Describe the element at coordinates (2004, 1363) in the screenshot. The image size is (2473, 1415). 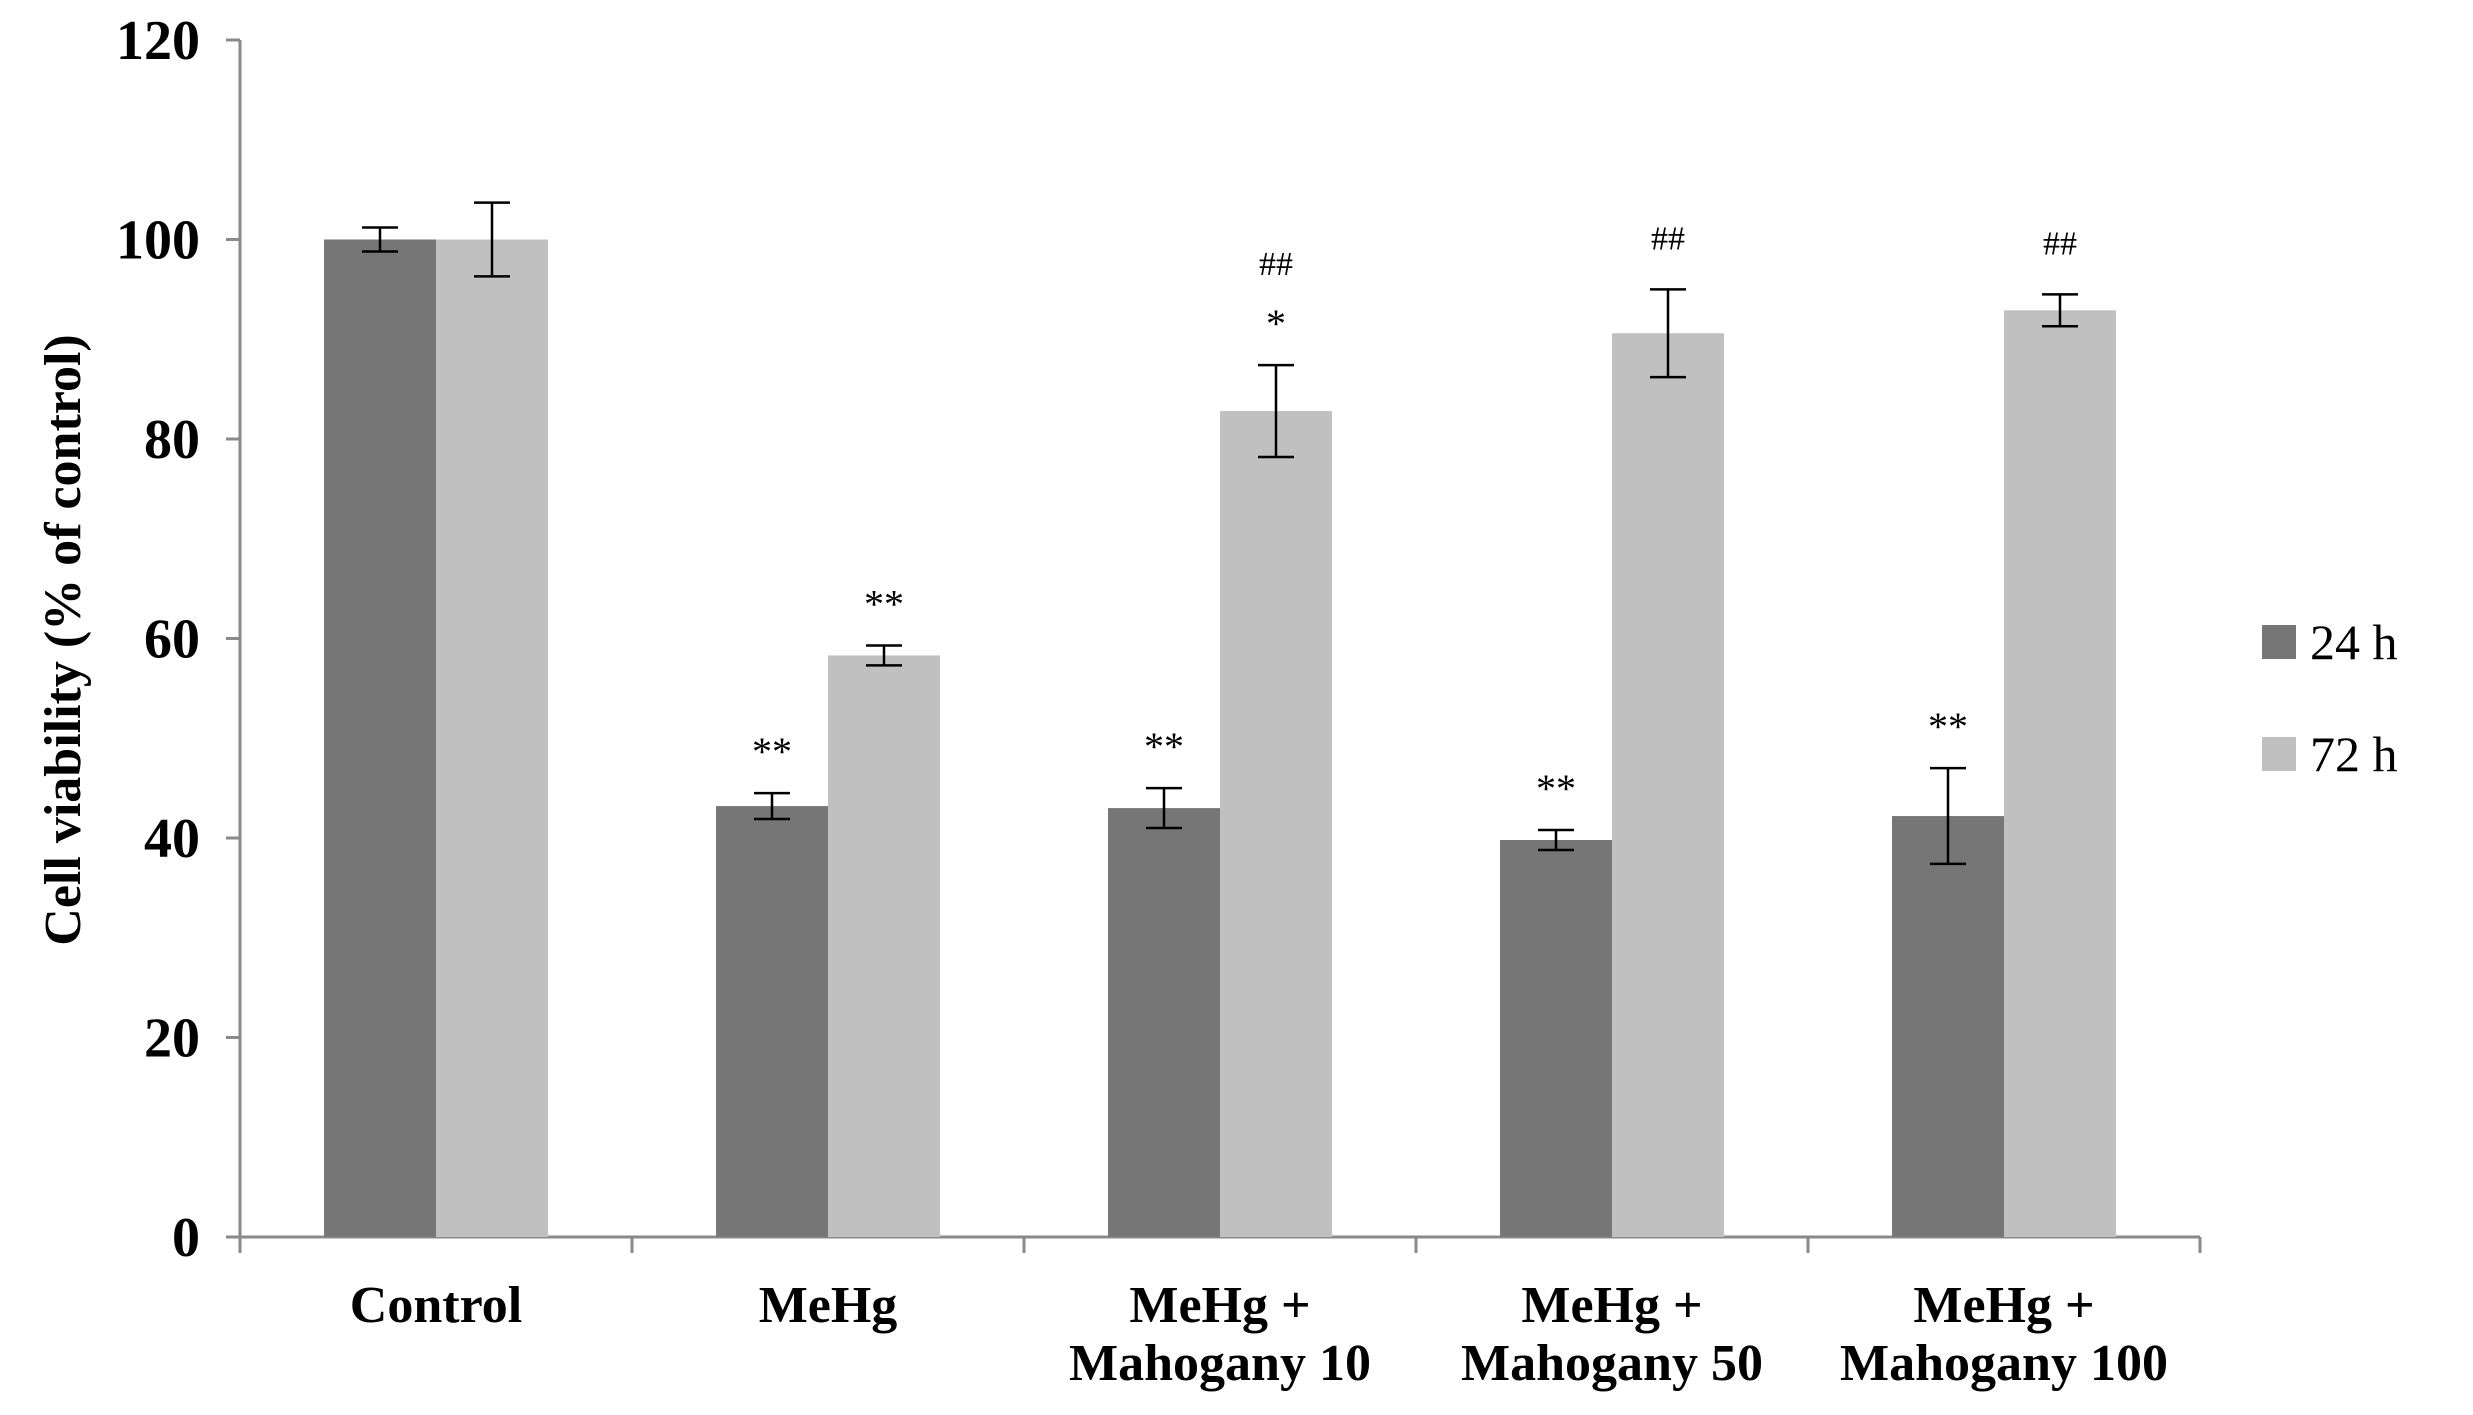
I see `x-category-label: Mahogany 100` at that location.